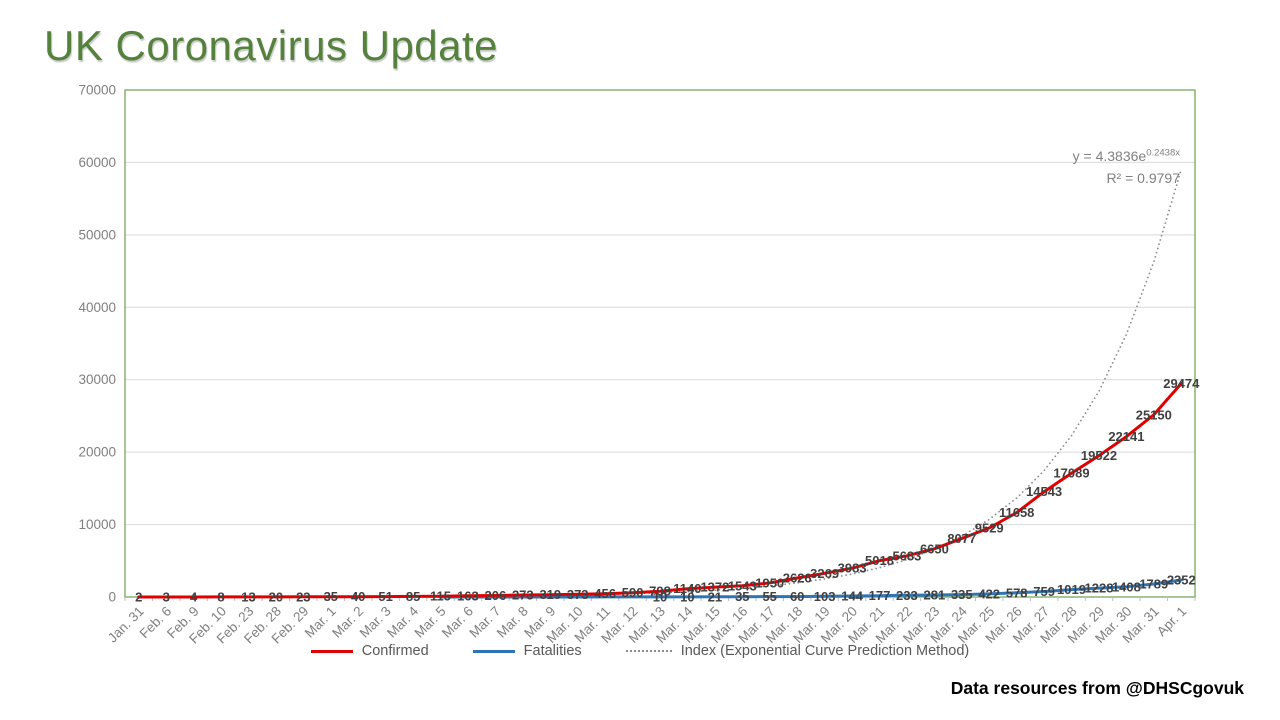 Image resolution: width=1280 pixels, height=720 pixels. What do you see at coordinates (934, 548) in the screenshot?
I see `confirmed-data-label: 6650` at bounding box center [934, 548].